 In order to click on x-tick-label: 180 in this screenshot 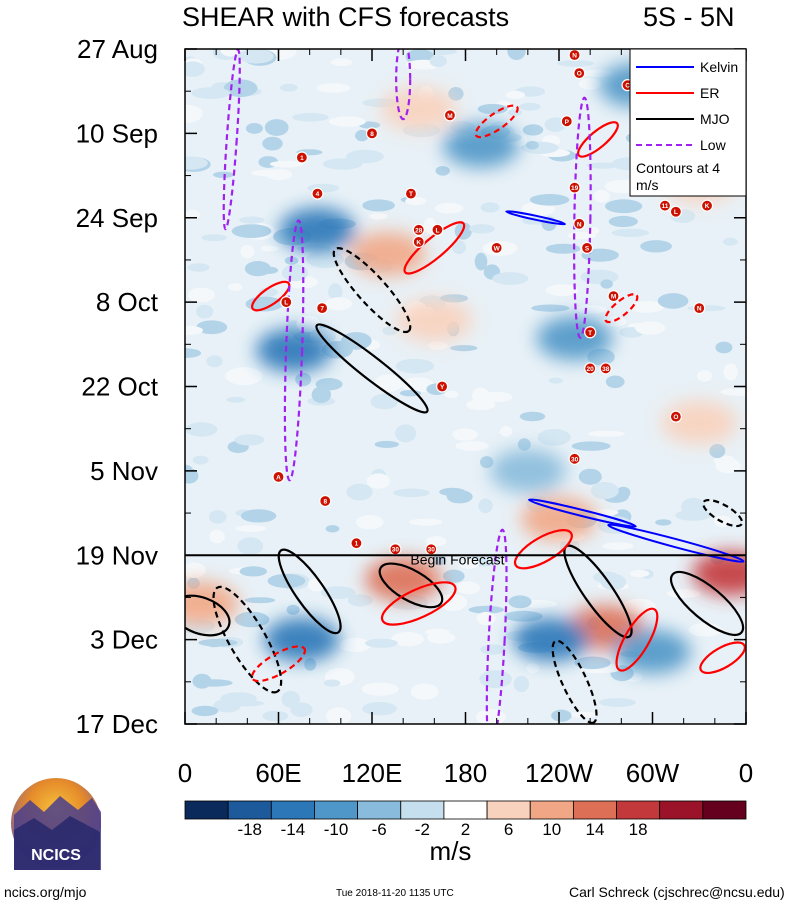, I will do `click(465, 773)`.